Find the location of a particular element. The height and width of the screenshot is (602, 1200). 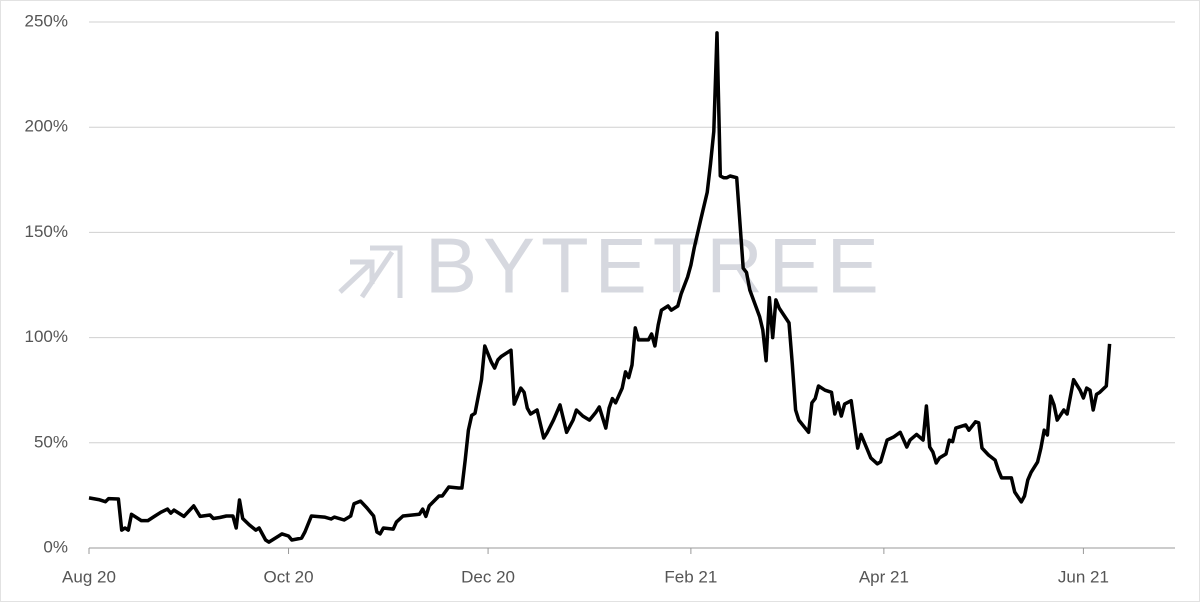

x-tick-label: Feb 21 is located at coordinates (690, 576).